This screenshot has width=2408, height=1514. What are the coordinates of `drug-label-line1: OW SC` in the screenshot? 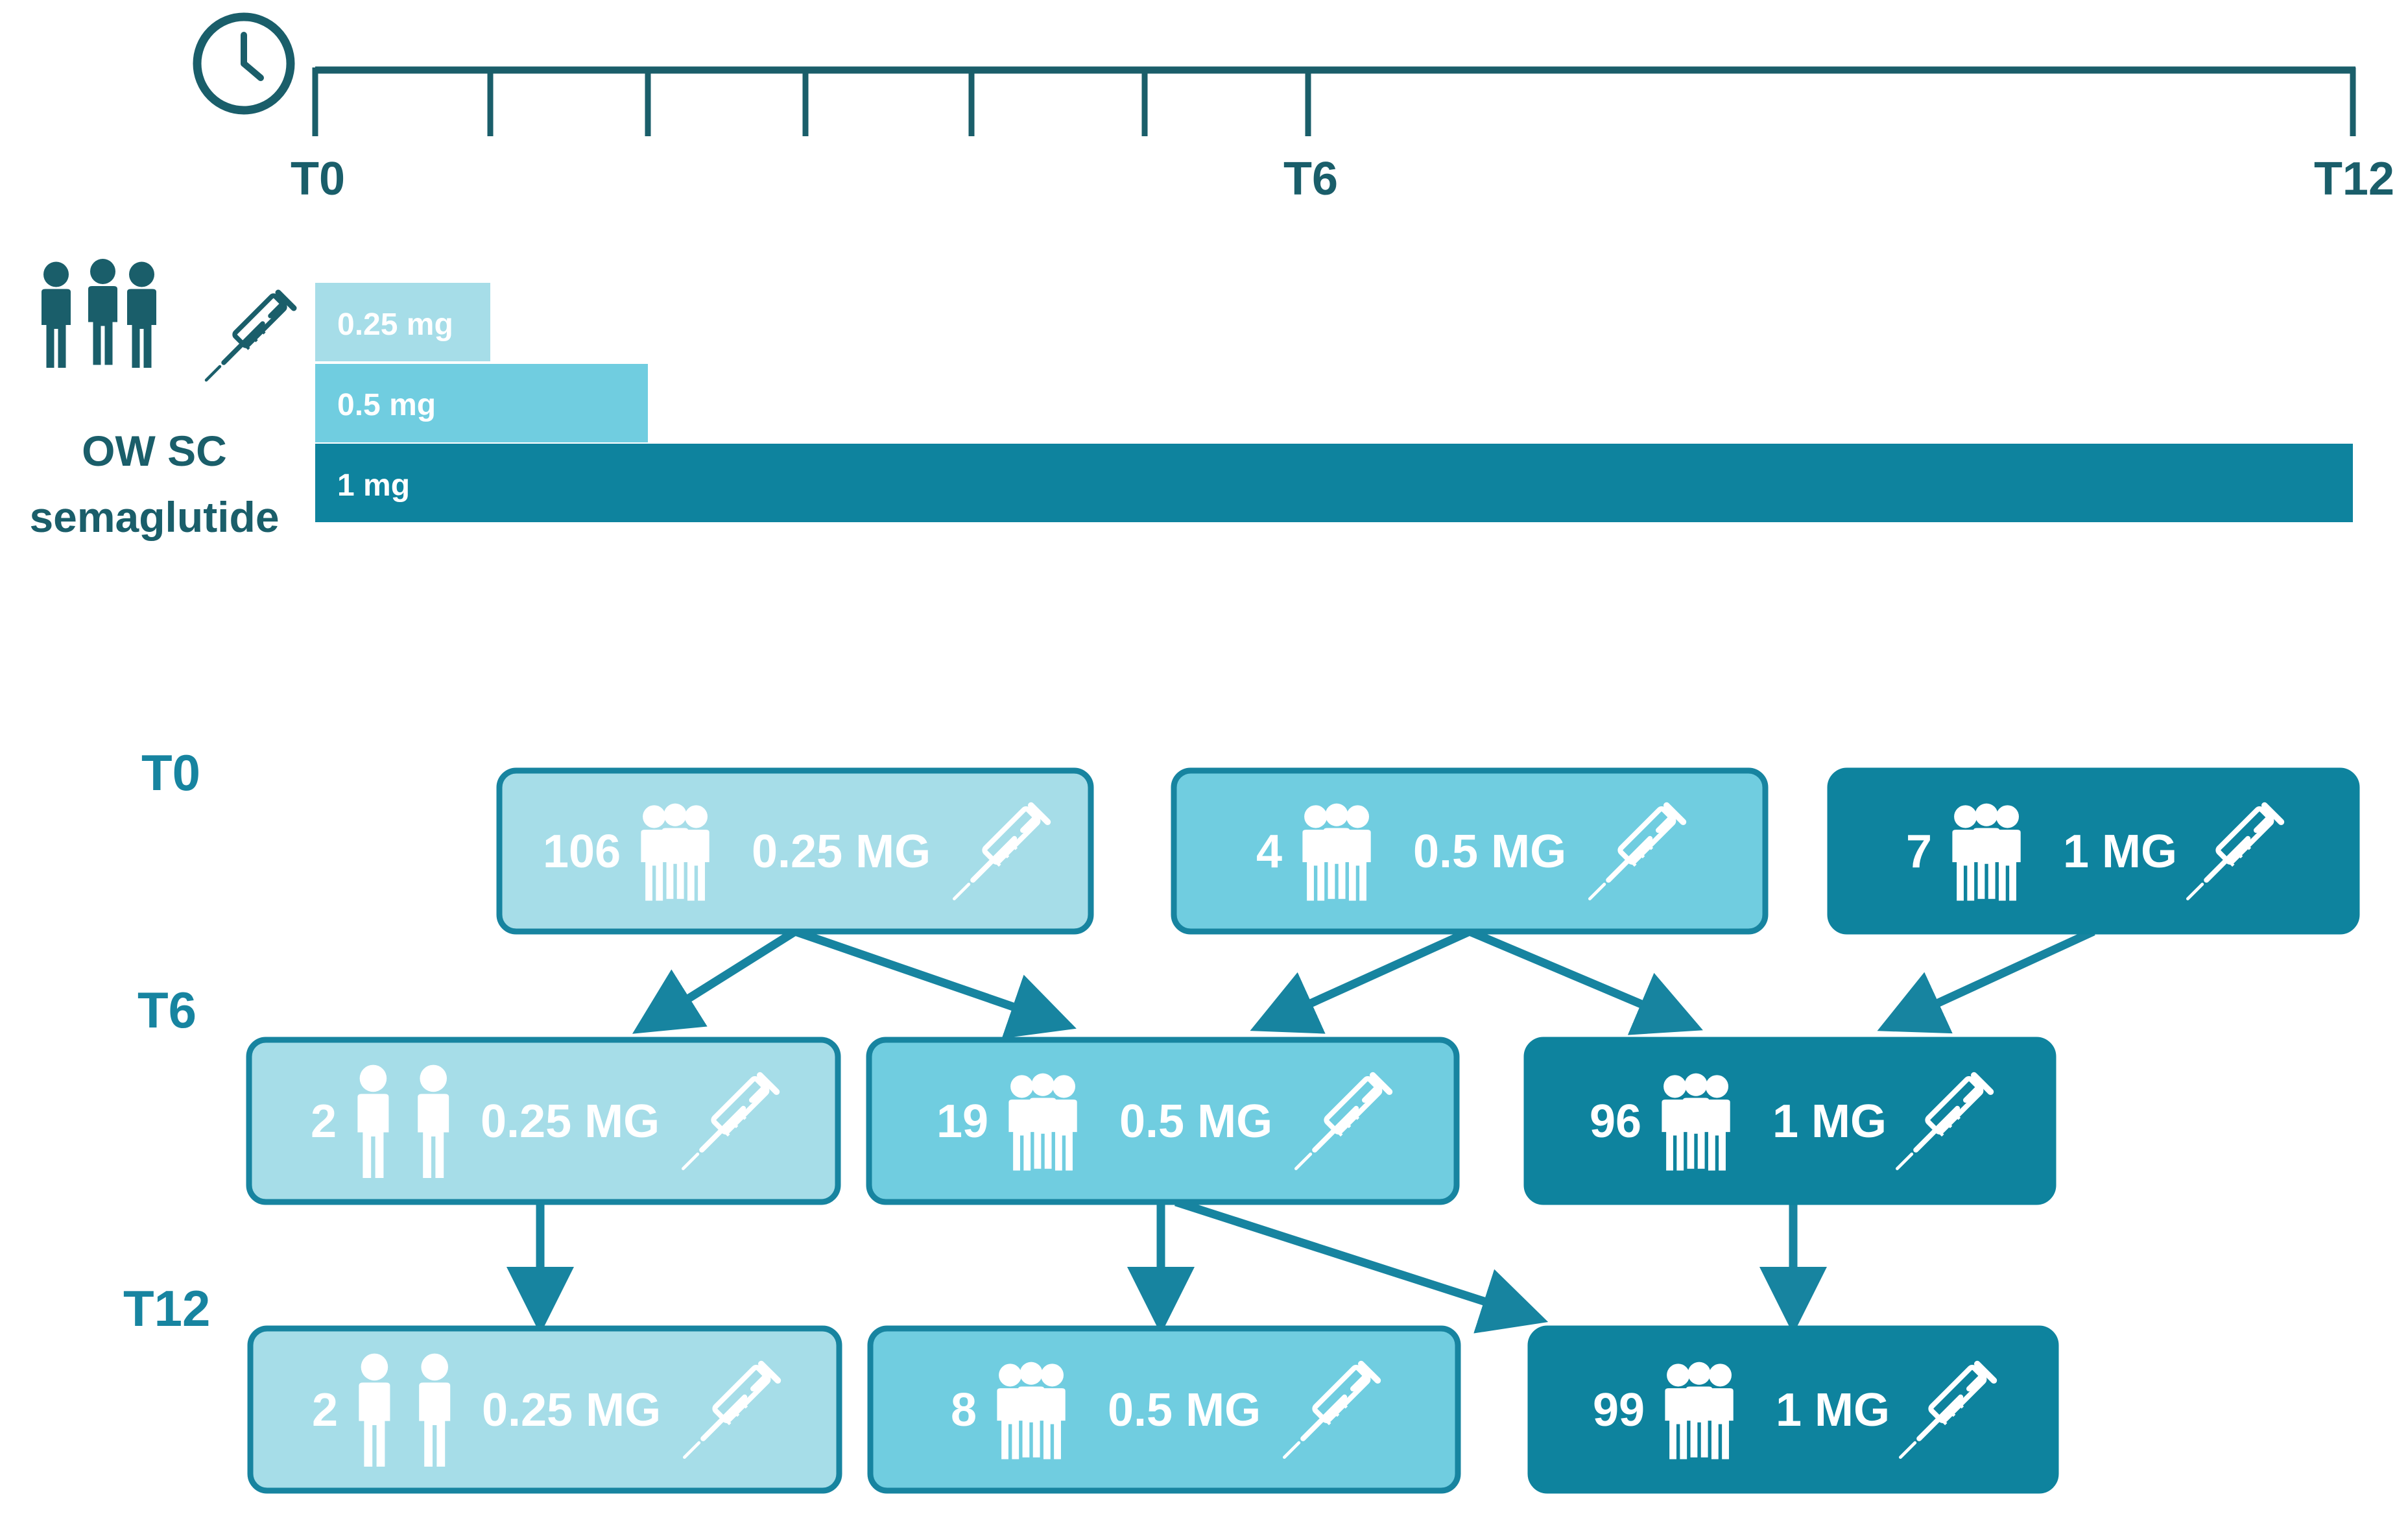 It's located at (154, 451).